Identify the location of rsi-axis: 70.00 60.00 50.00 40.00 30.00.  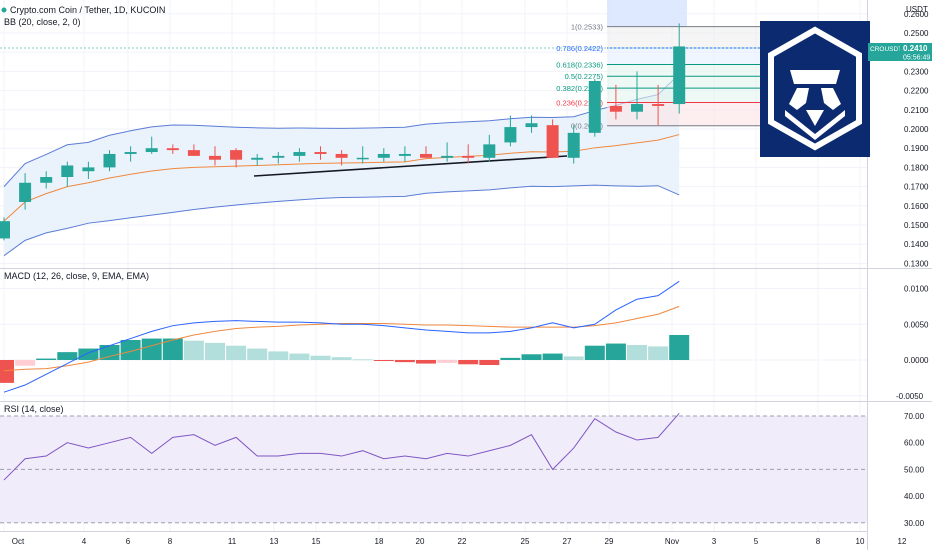
(914, 470).